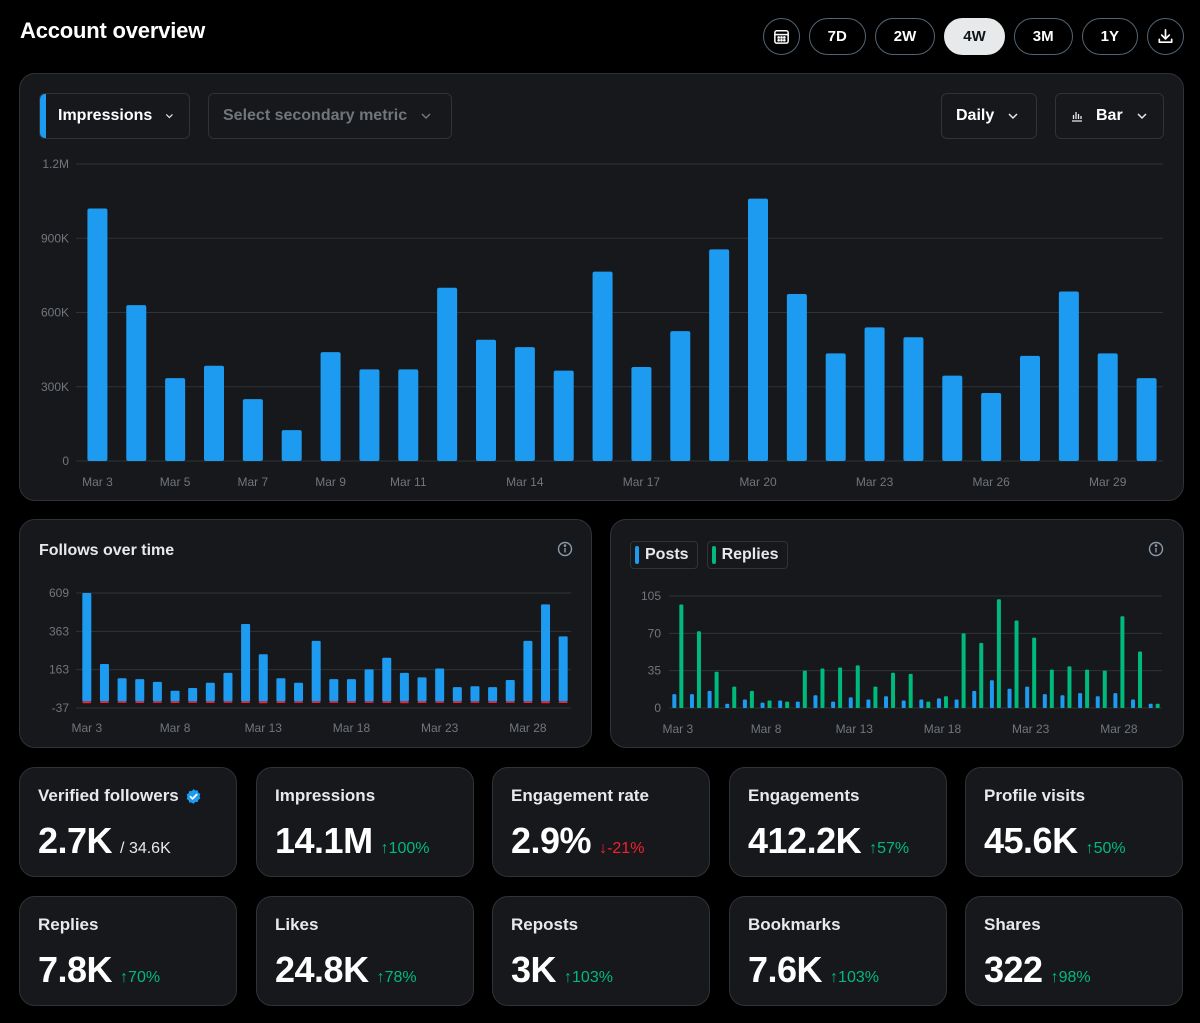  What do you see at coordinates (75, 840) in the screenshot?
I see `stat-value: 2.7K` at bounding box center [75, 840].